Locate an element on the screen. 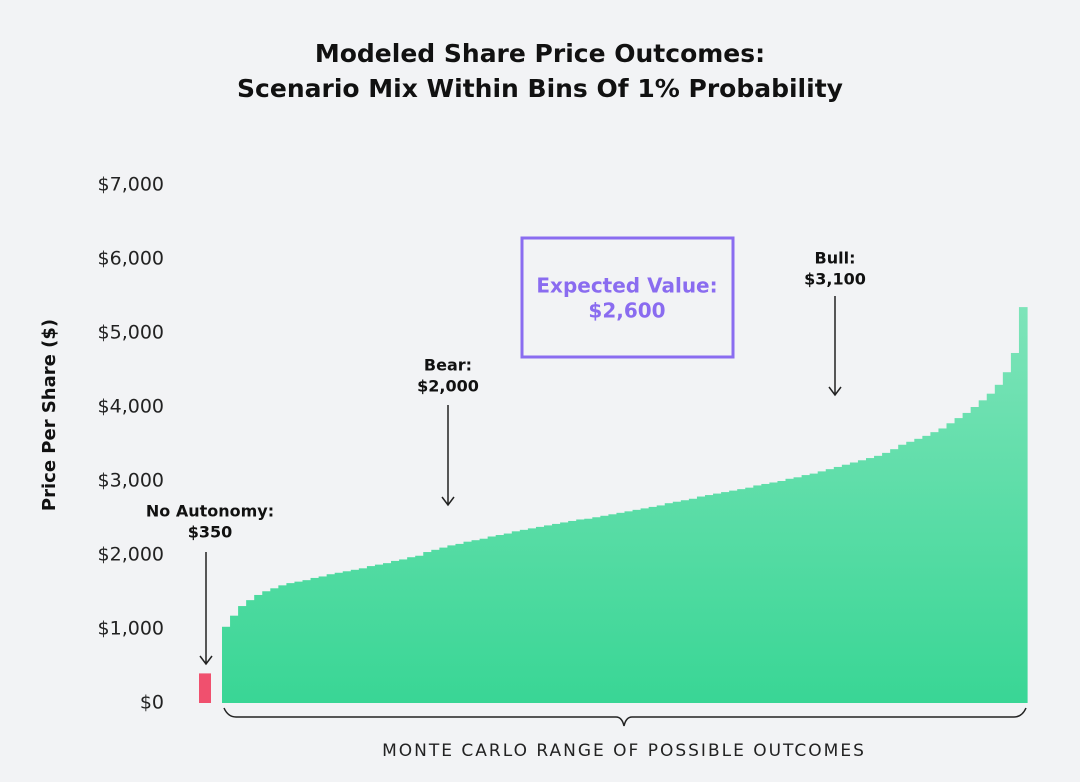 The width and height of the screenshot is (1080, 782). y-tick-label: $3,000 is located at coordinates (131, 481).